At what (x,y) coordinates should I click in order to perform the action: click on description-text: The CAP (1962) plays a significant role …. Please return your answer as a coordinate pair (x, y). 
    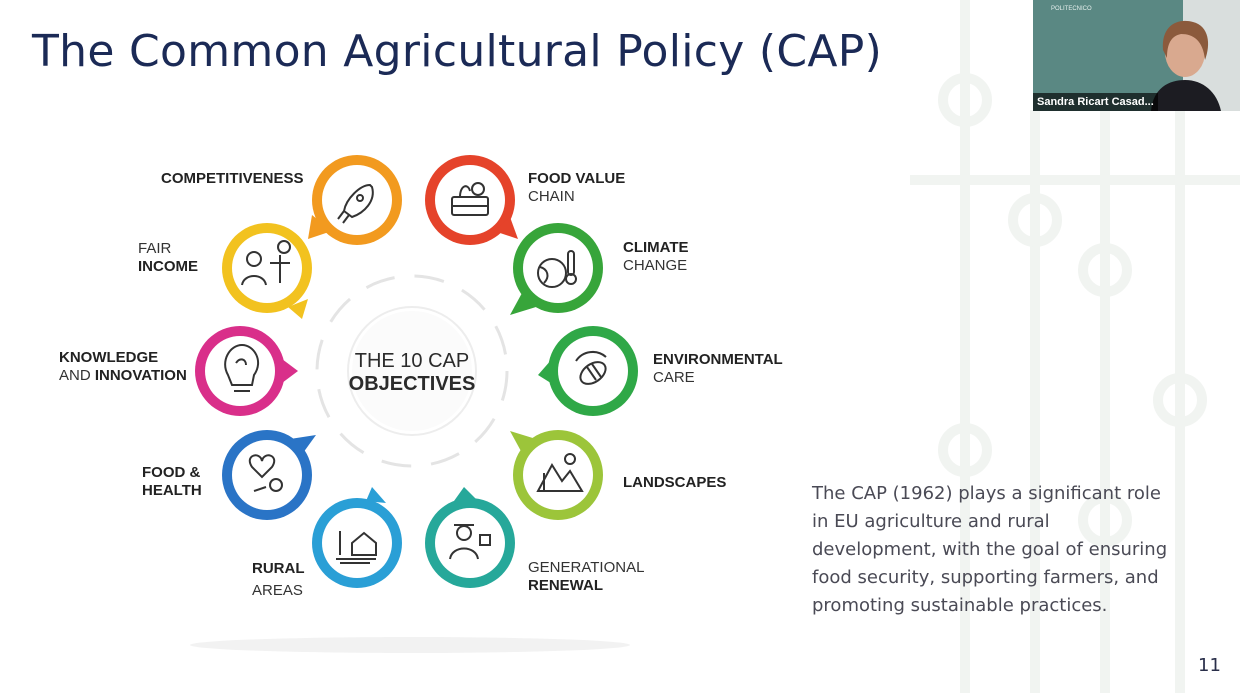
    Looking at the image, I should click on (990, 549).